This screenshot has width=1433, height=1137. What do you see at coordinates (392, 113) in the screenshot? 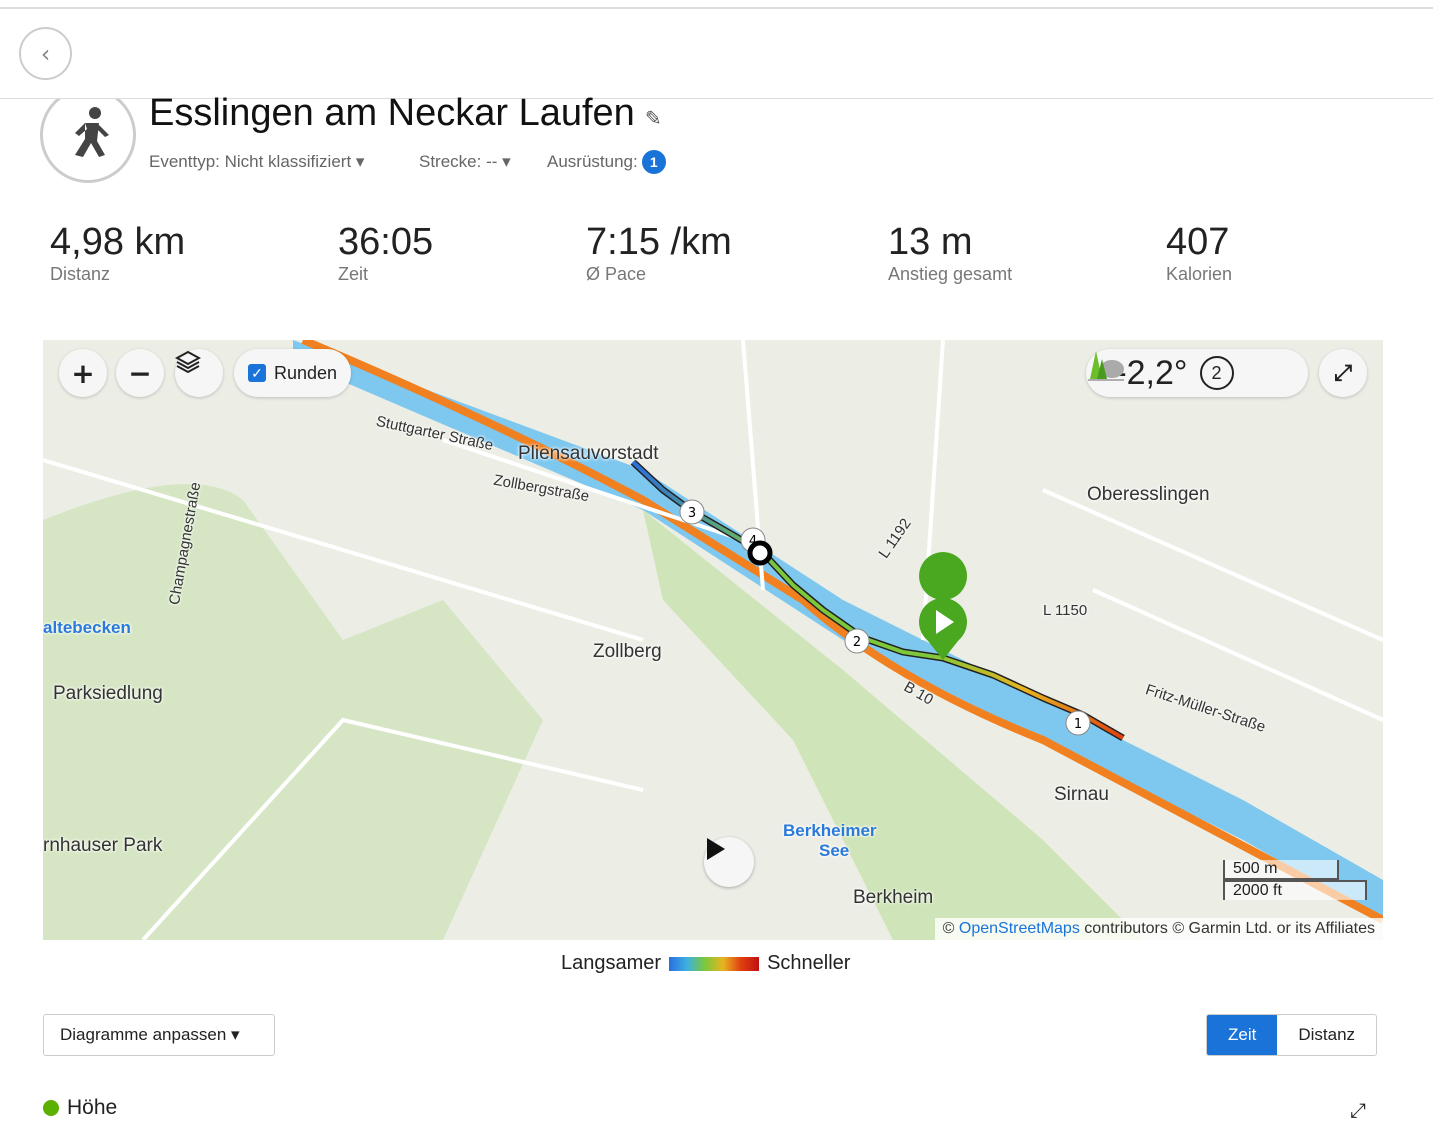
I see `activity-title-text: Esslingen am Neckar Laufen` at bounding box center [392, 113].